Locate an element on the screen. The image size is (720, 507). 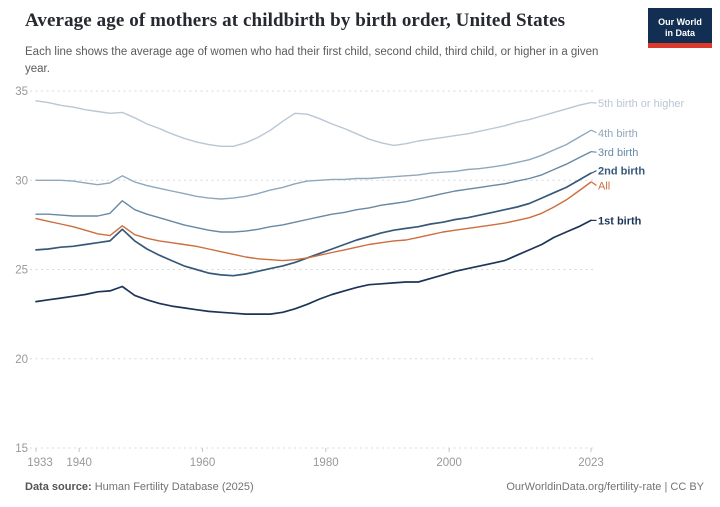
x-axis-label-1960: 1960 is located at coordinates (203, 463).